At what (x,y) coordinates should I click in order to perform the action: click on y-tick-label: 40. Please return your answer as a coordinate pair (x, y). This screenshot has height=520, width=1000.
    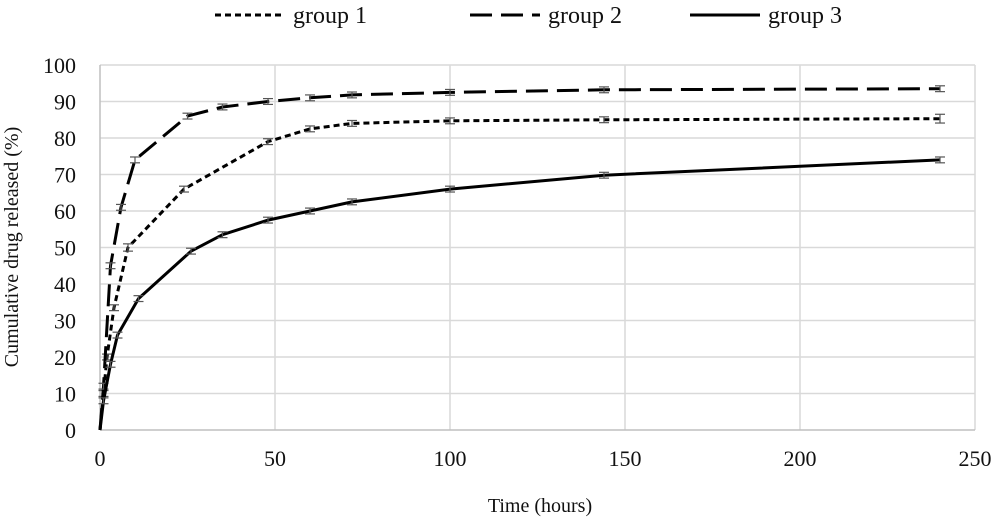
    Looking at the image, I should click on (65, 284).